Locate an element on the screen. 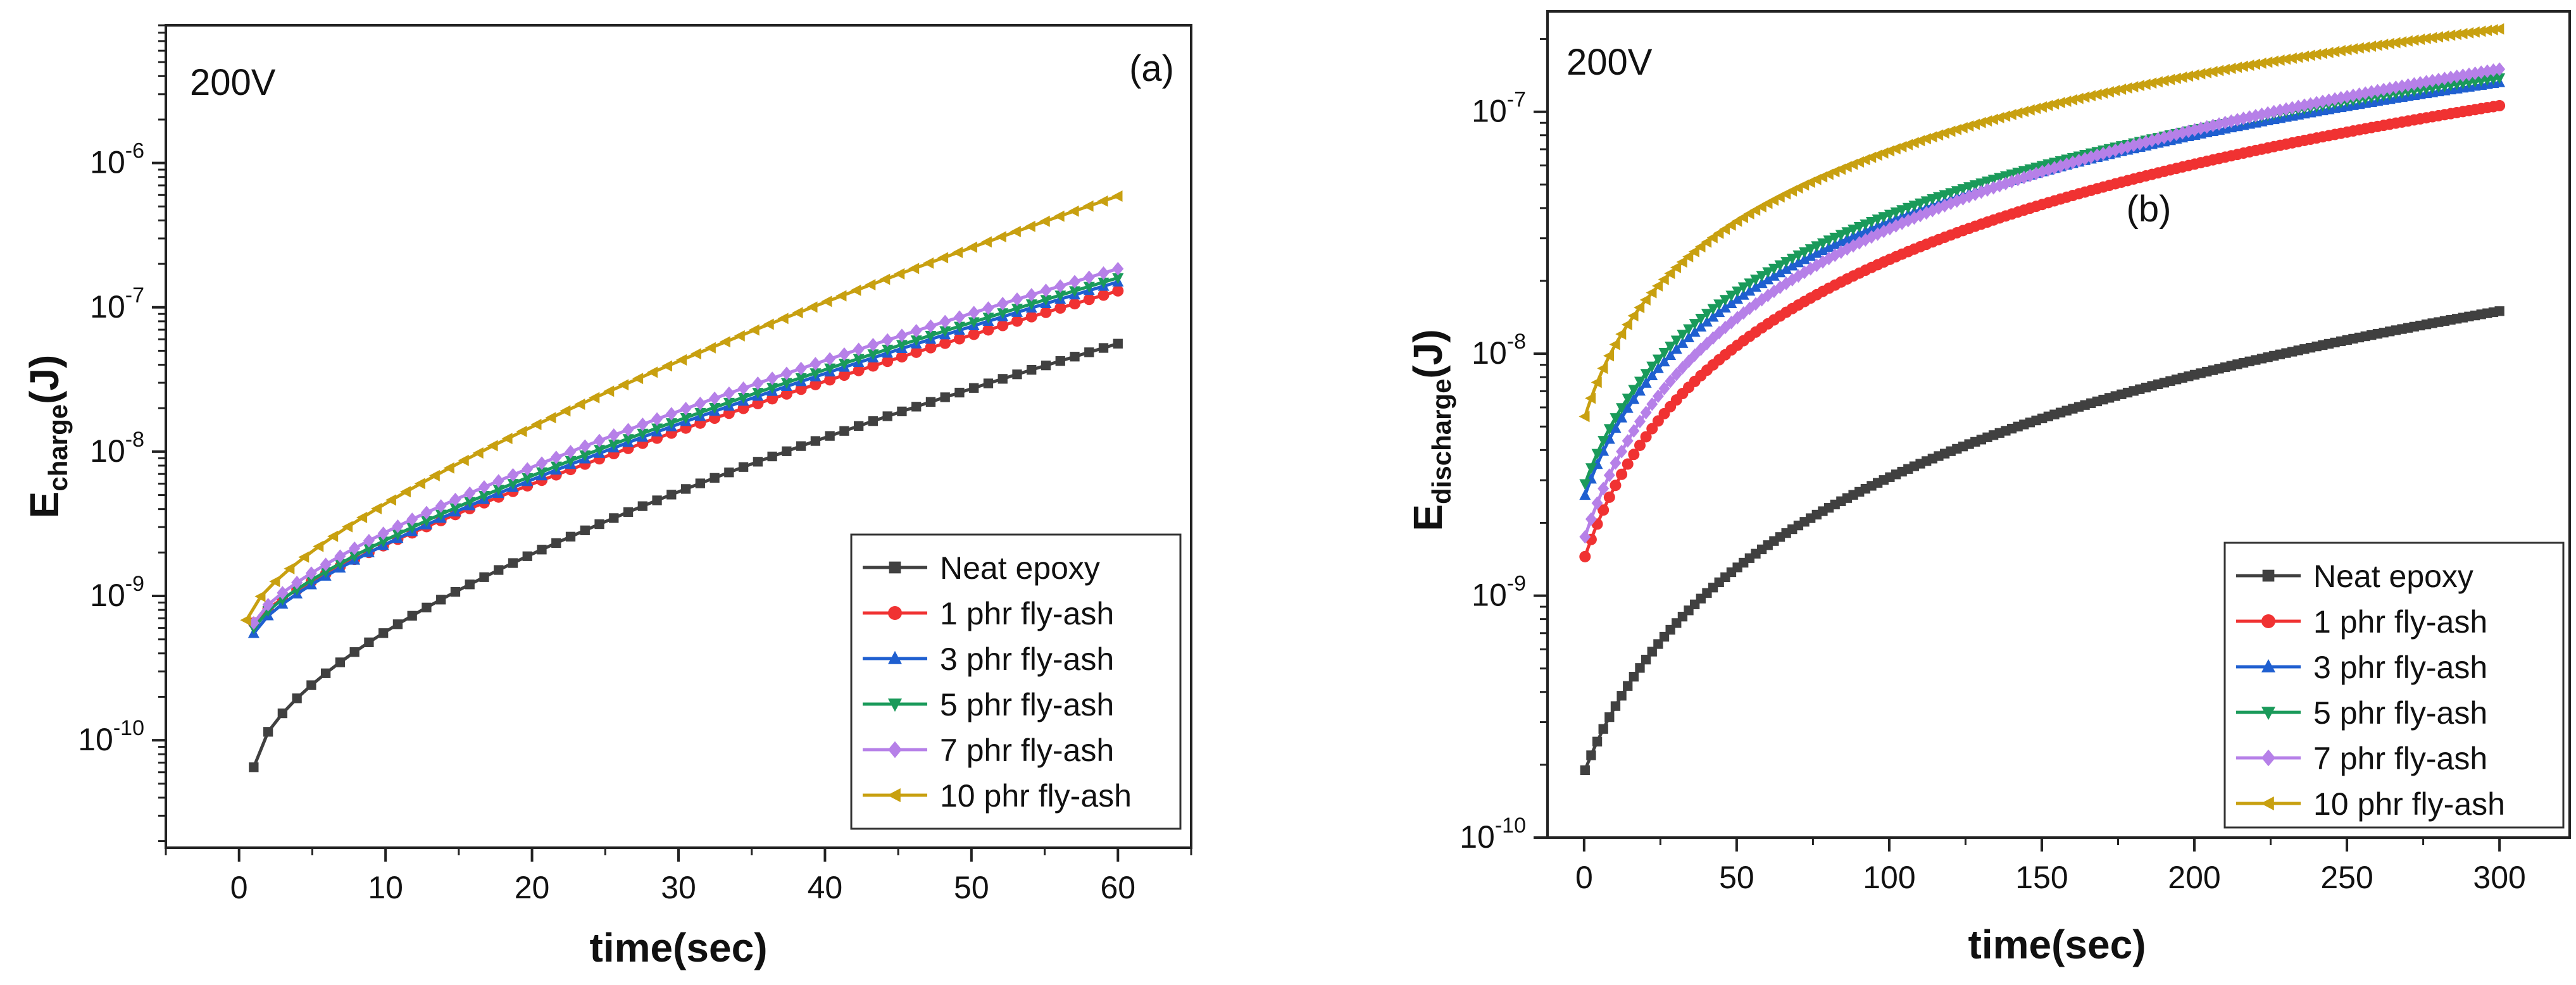  y-axis-label-text: Echarge(J) is located at coordinates (48, 437).